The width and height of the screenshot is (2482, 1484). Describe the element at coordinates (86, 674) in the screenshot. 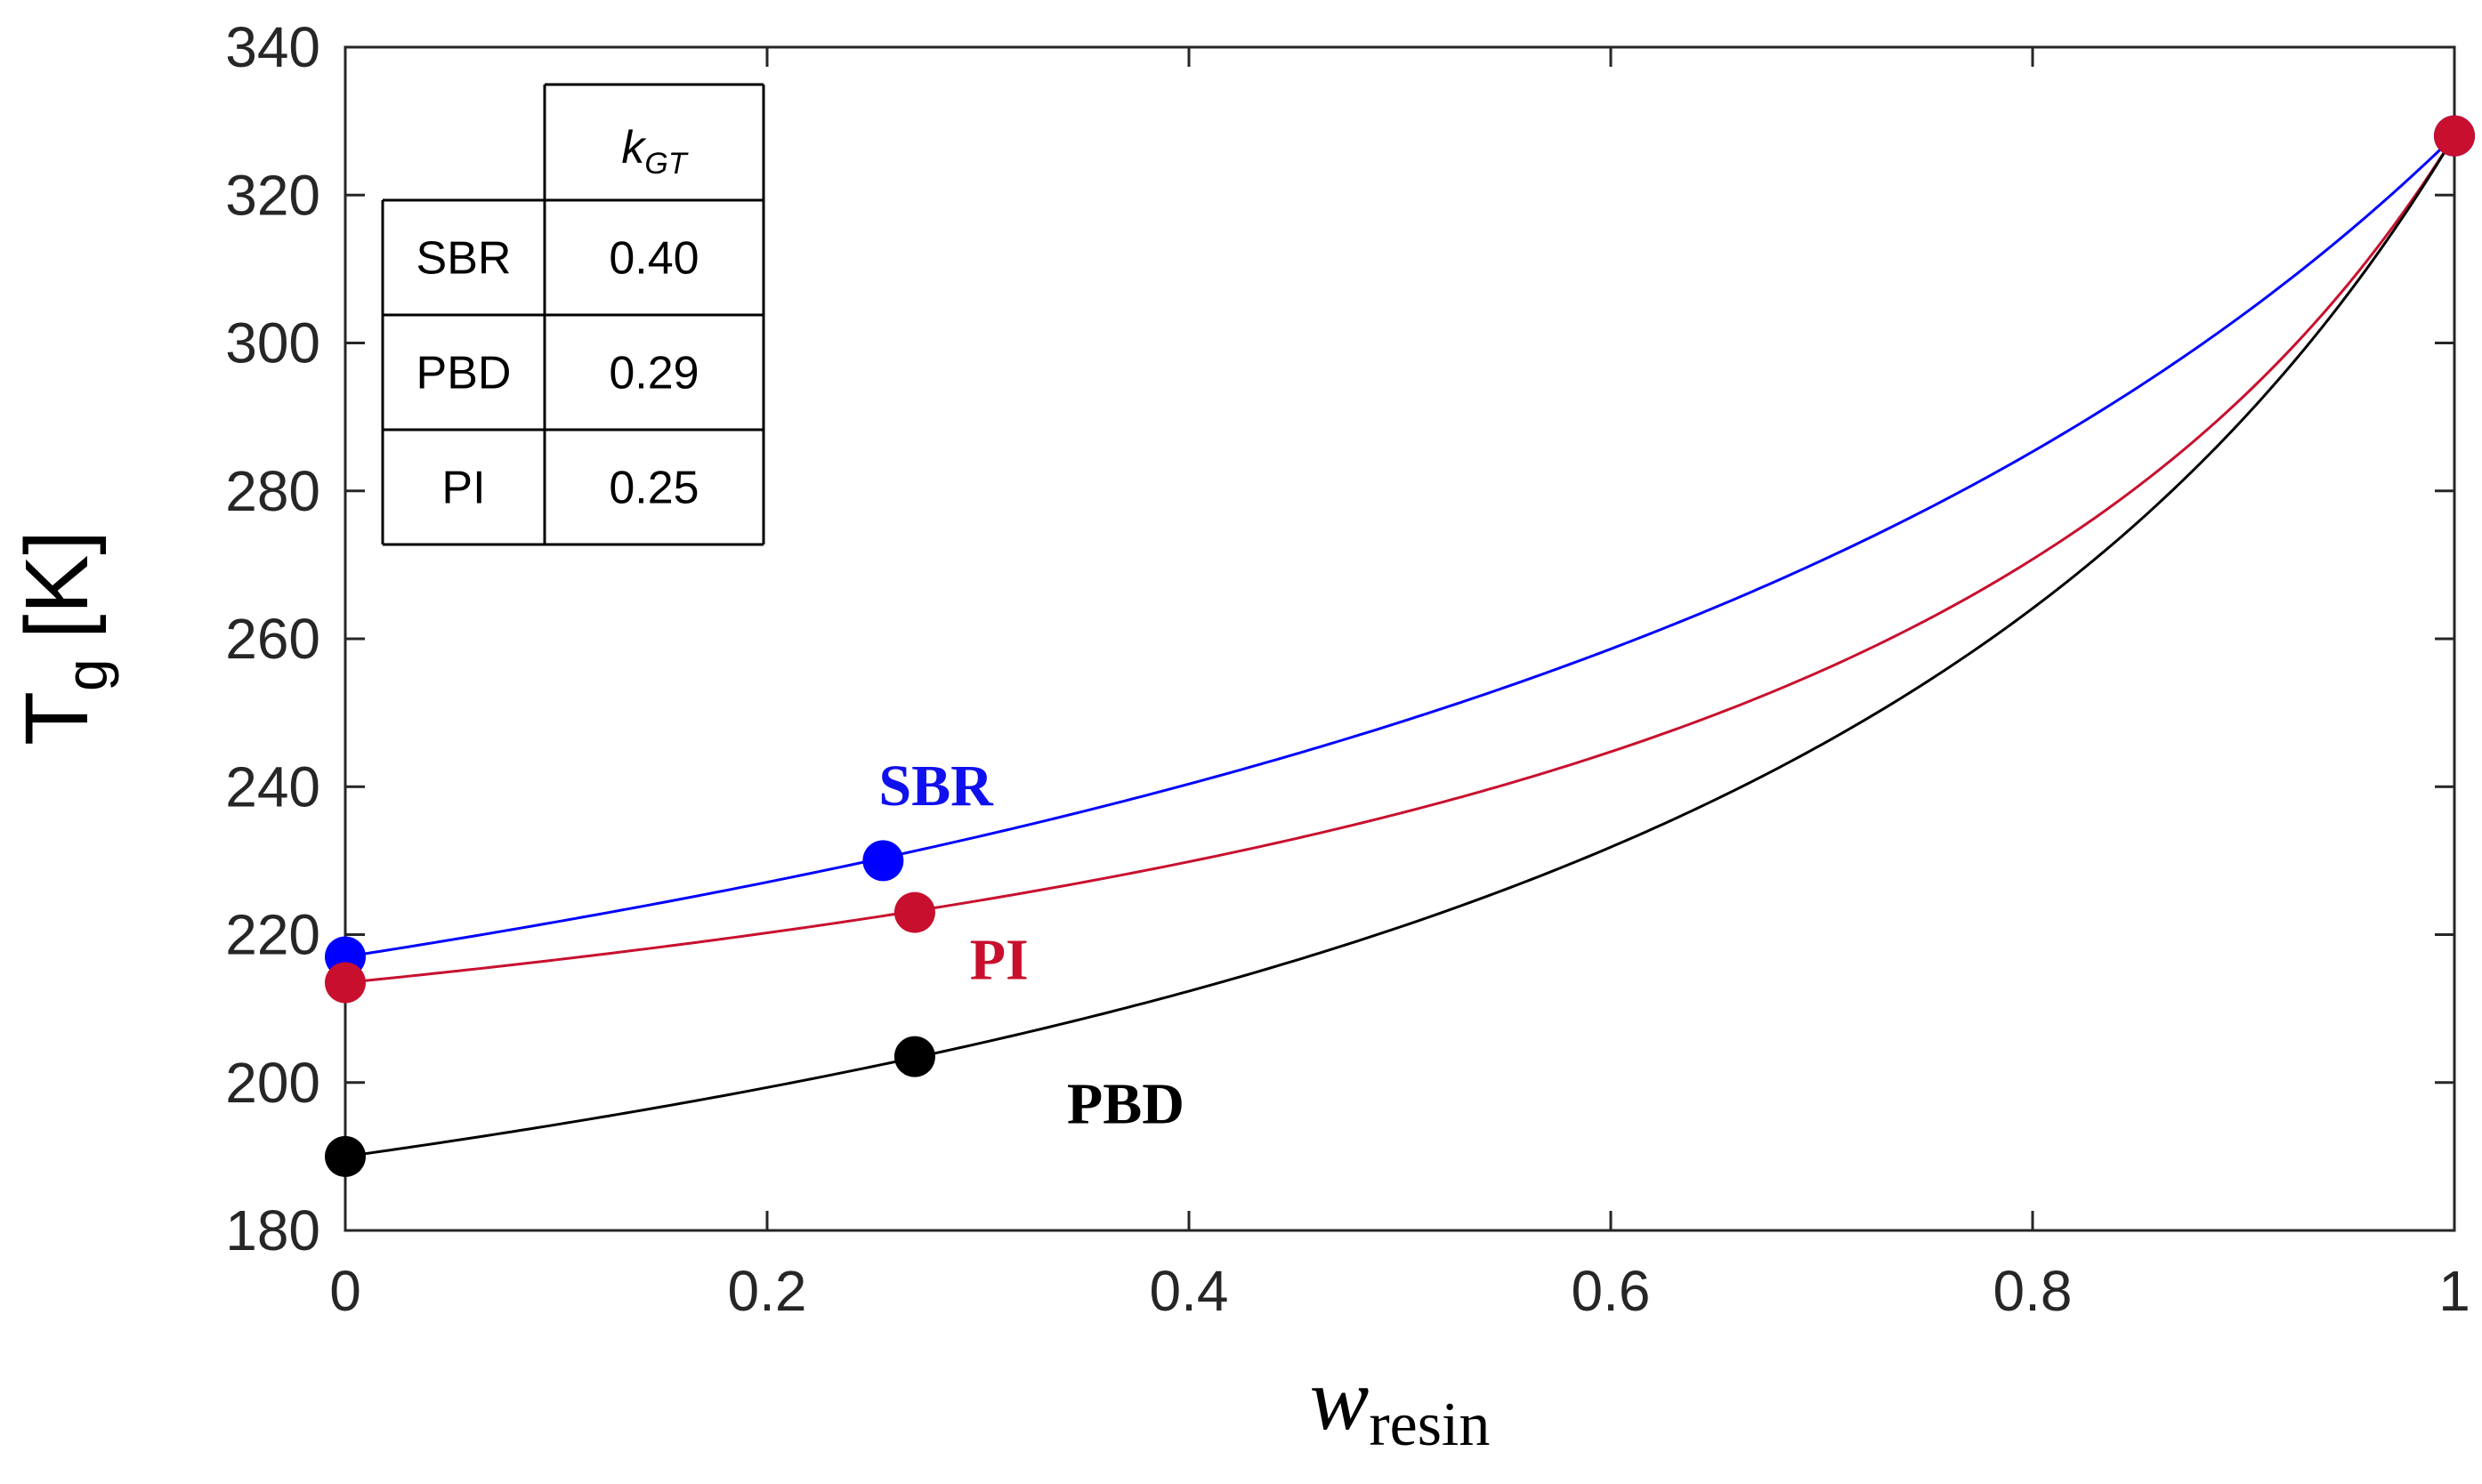

I see `y-axis-label-subscript: g` at that location.